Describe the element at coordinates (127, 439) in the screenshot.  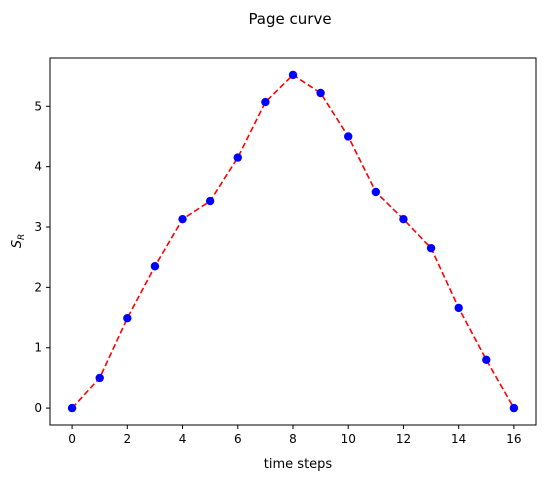
I see `x-tick-label: 2` at that location.